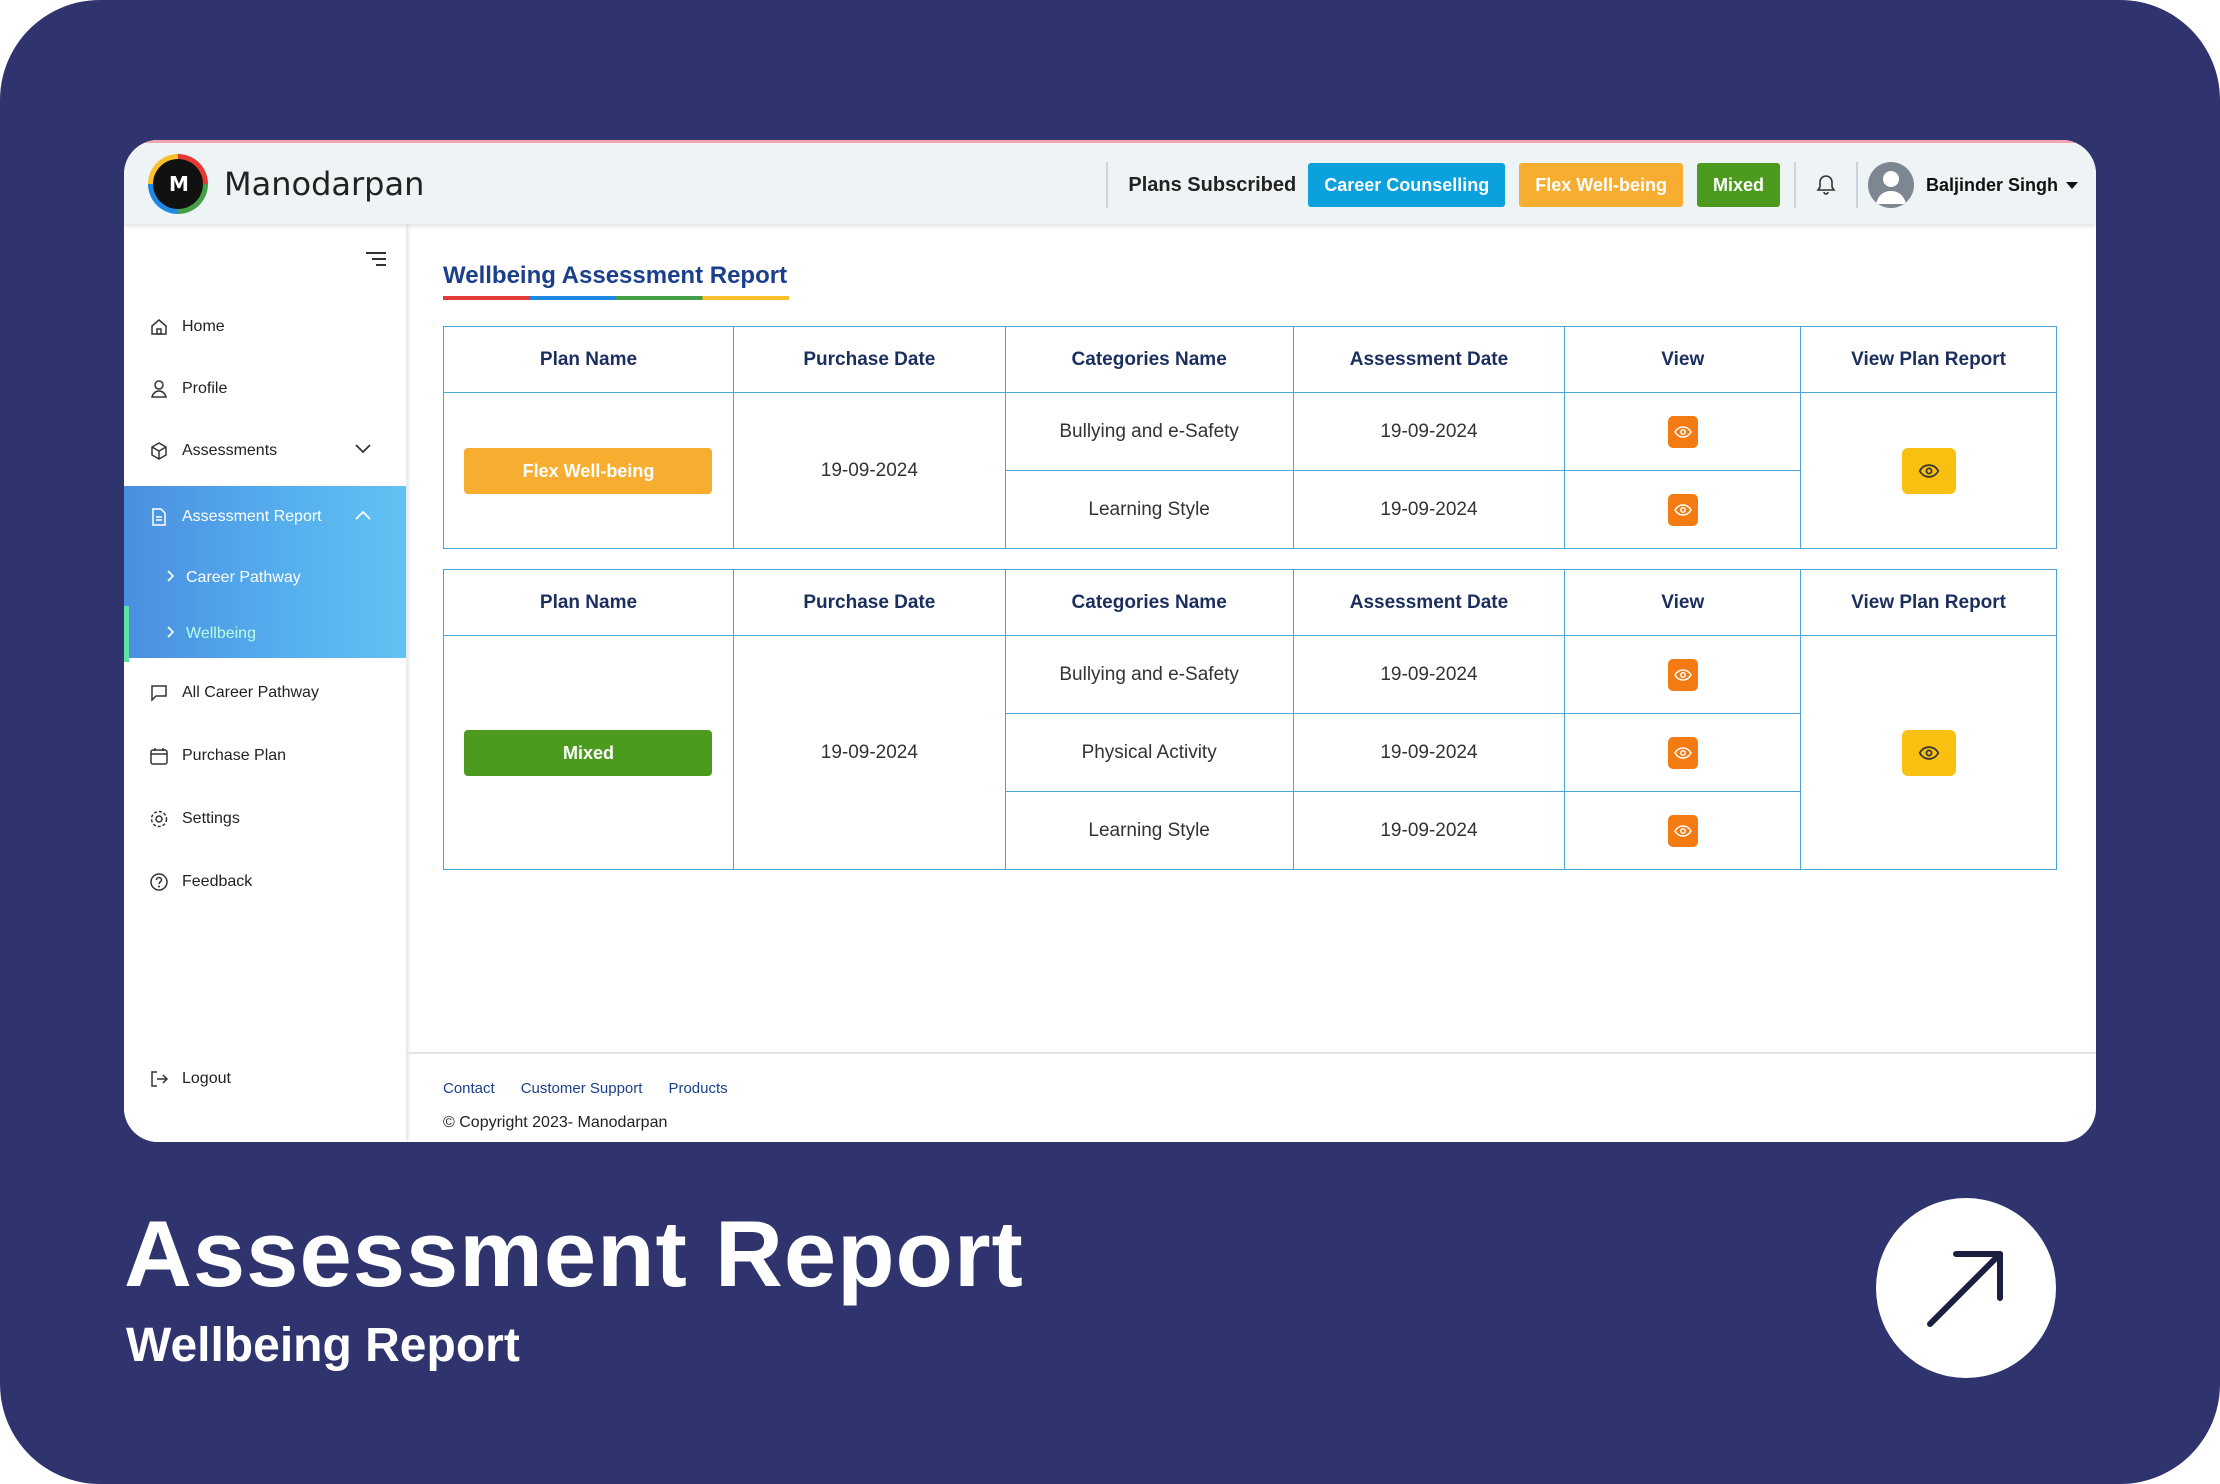 The width and height of the screenshot is (2220, 1484). I want to click on brand-logo: M Manodarpan, so click(286, 183).